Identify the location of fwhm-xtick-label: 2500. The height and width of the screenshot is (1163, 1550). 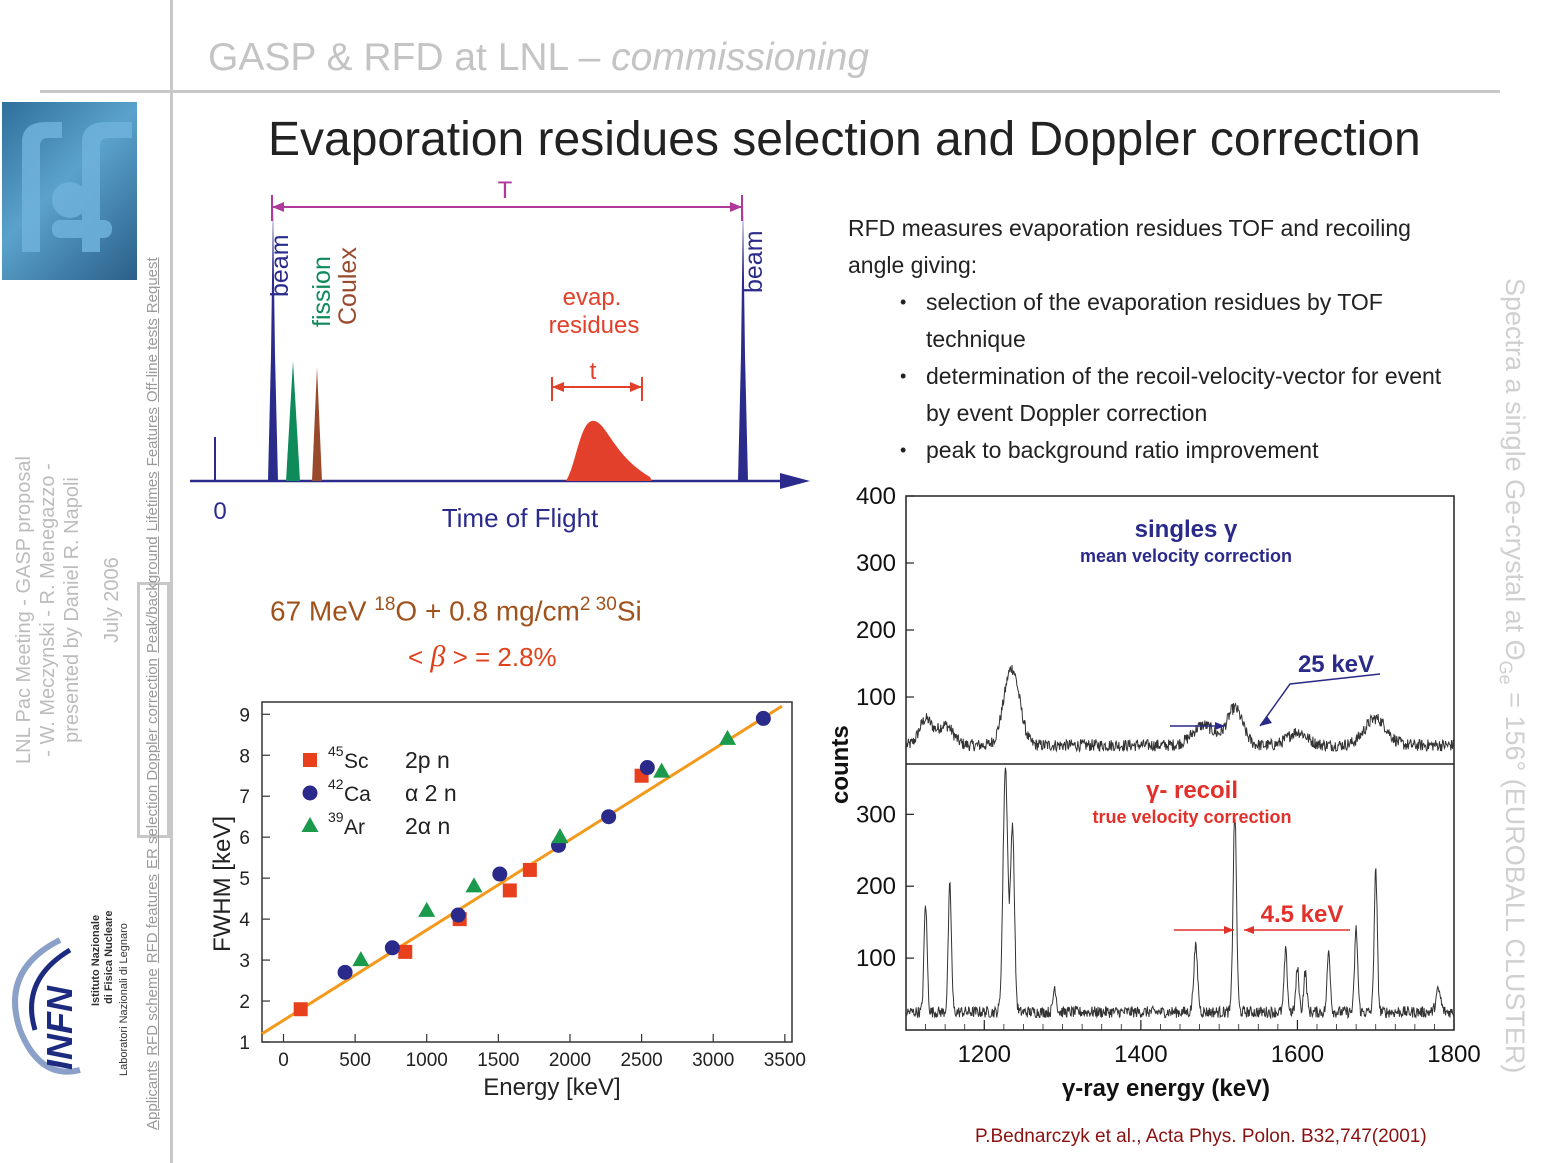
(641, 1060).